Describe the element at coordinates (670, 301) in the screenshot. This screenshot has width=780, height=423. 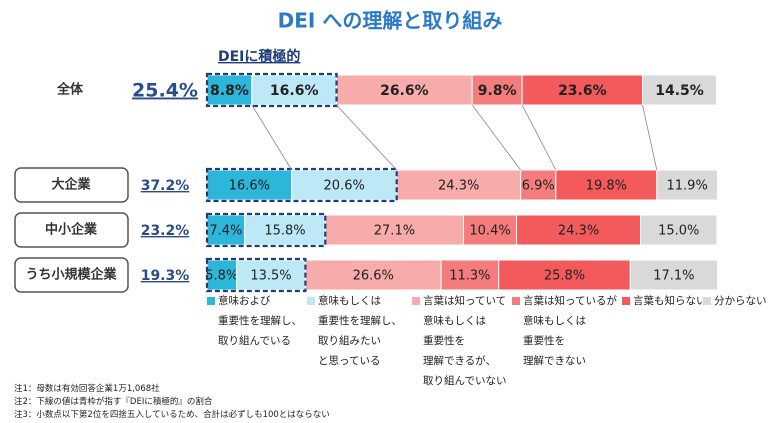
I see `legend-label: 言葉も知らない` at that location.